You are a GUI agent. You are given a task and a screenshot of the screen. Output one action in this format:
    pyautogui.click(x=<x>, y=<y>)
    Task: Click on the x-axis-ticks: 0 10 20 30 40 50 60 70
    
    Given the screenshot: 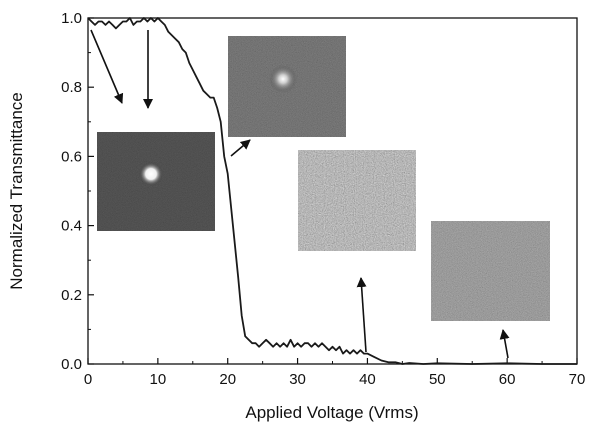 What is the action you would take?
    pyautogui.click(x=335, y=373)
    